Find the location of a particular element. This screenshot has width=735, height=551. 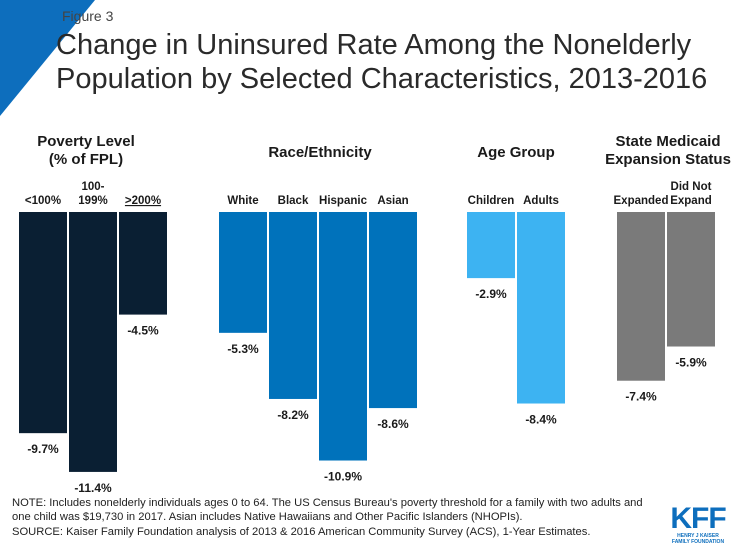

kff-logo-subline-1: HENRY J KAISER is located at coordinates (698, 536).